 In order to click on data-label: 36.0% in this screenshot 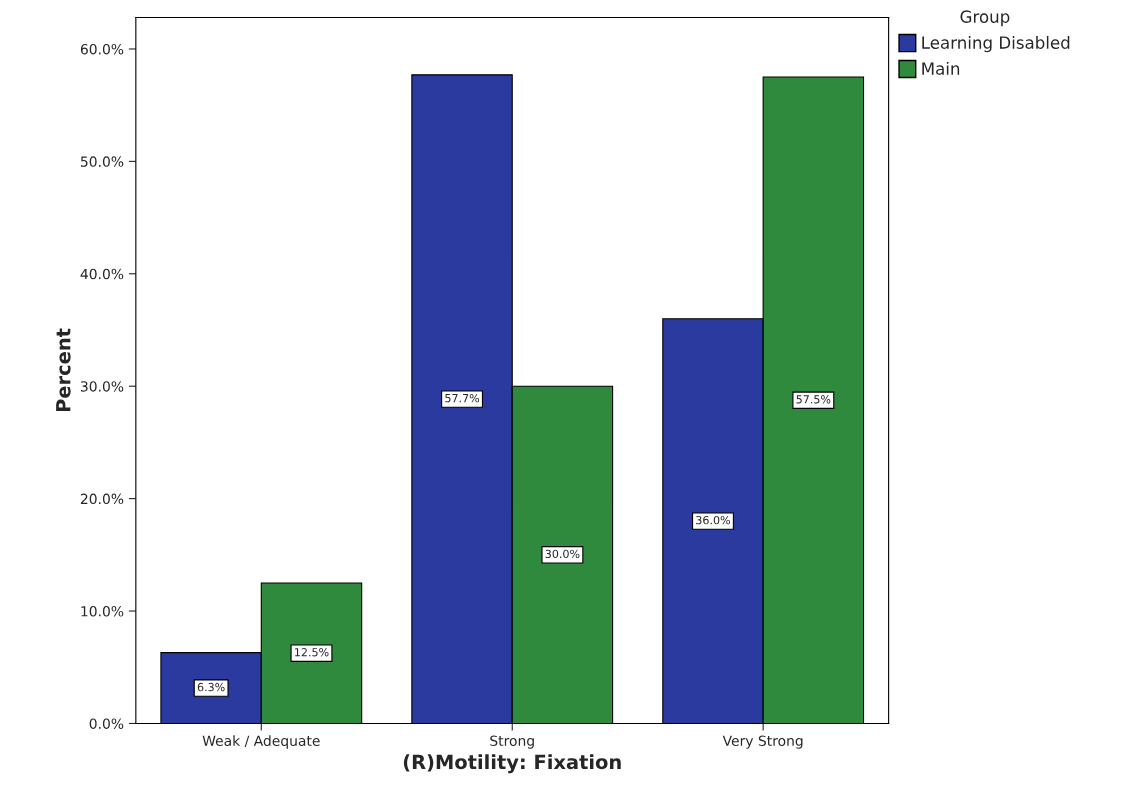, I will do `click(713, 520)`.